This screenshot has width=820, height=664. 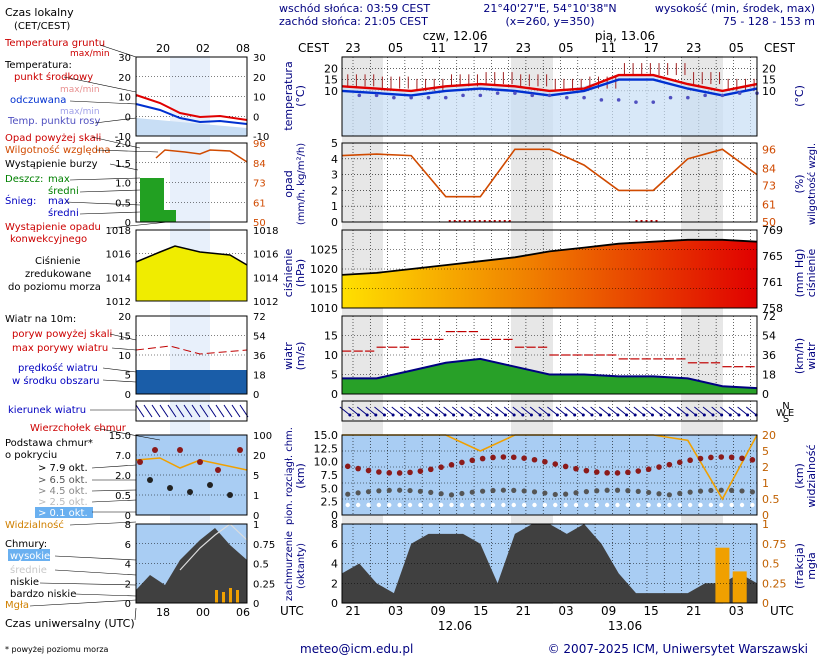 What do you see at coordinates (480, 611) in the screenshot?
I see `utc-tick-label: 15` at bounding box center [480, 611].